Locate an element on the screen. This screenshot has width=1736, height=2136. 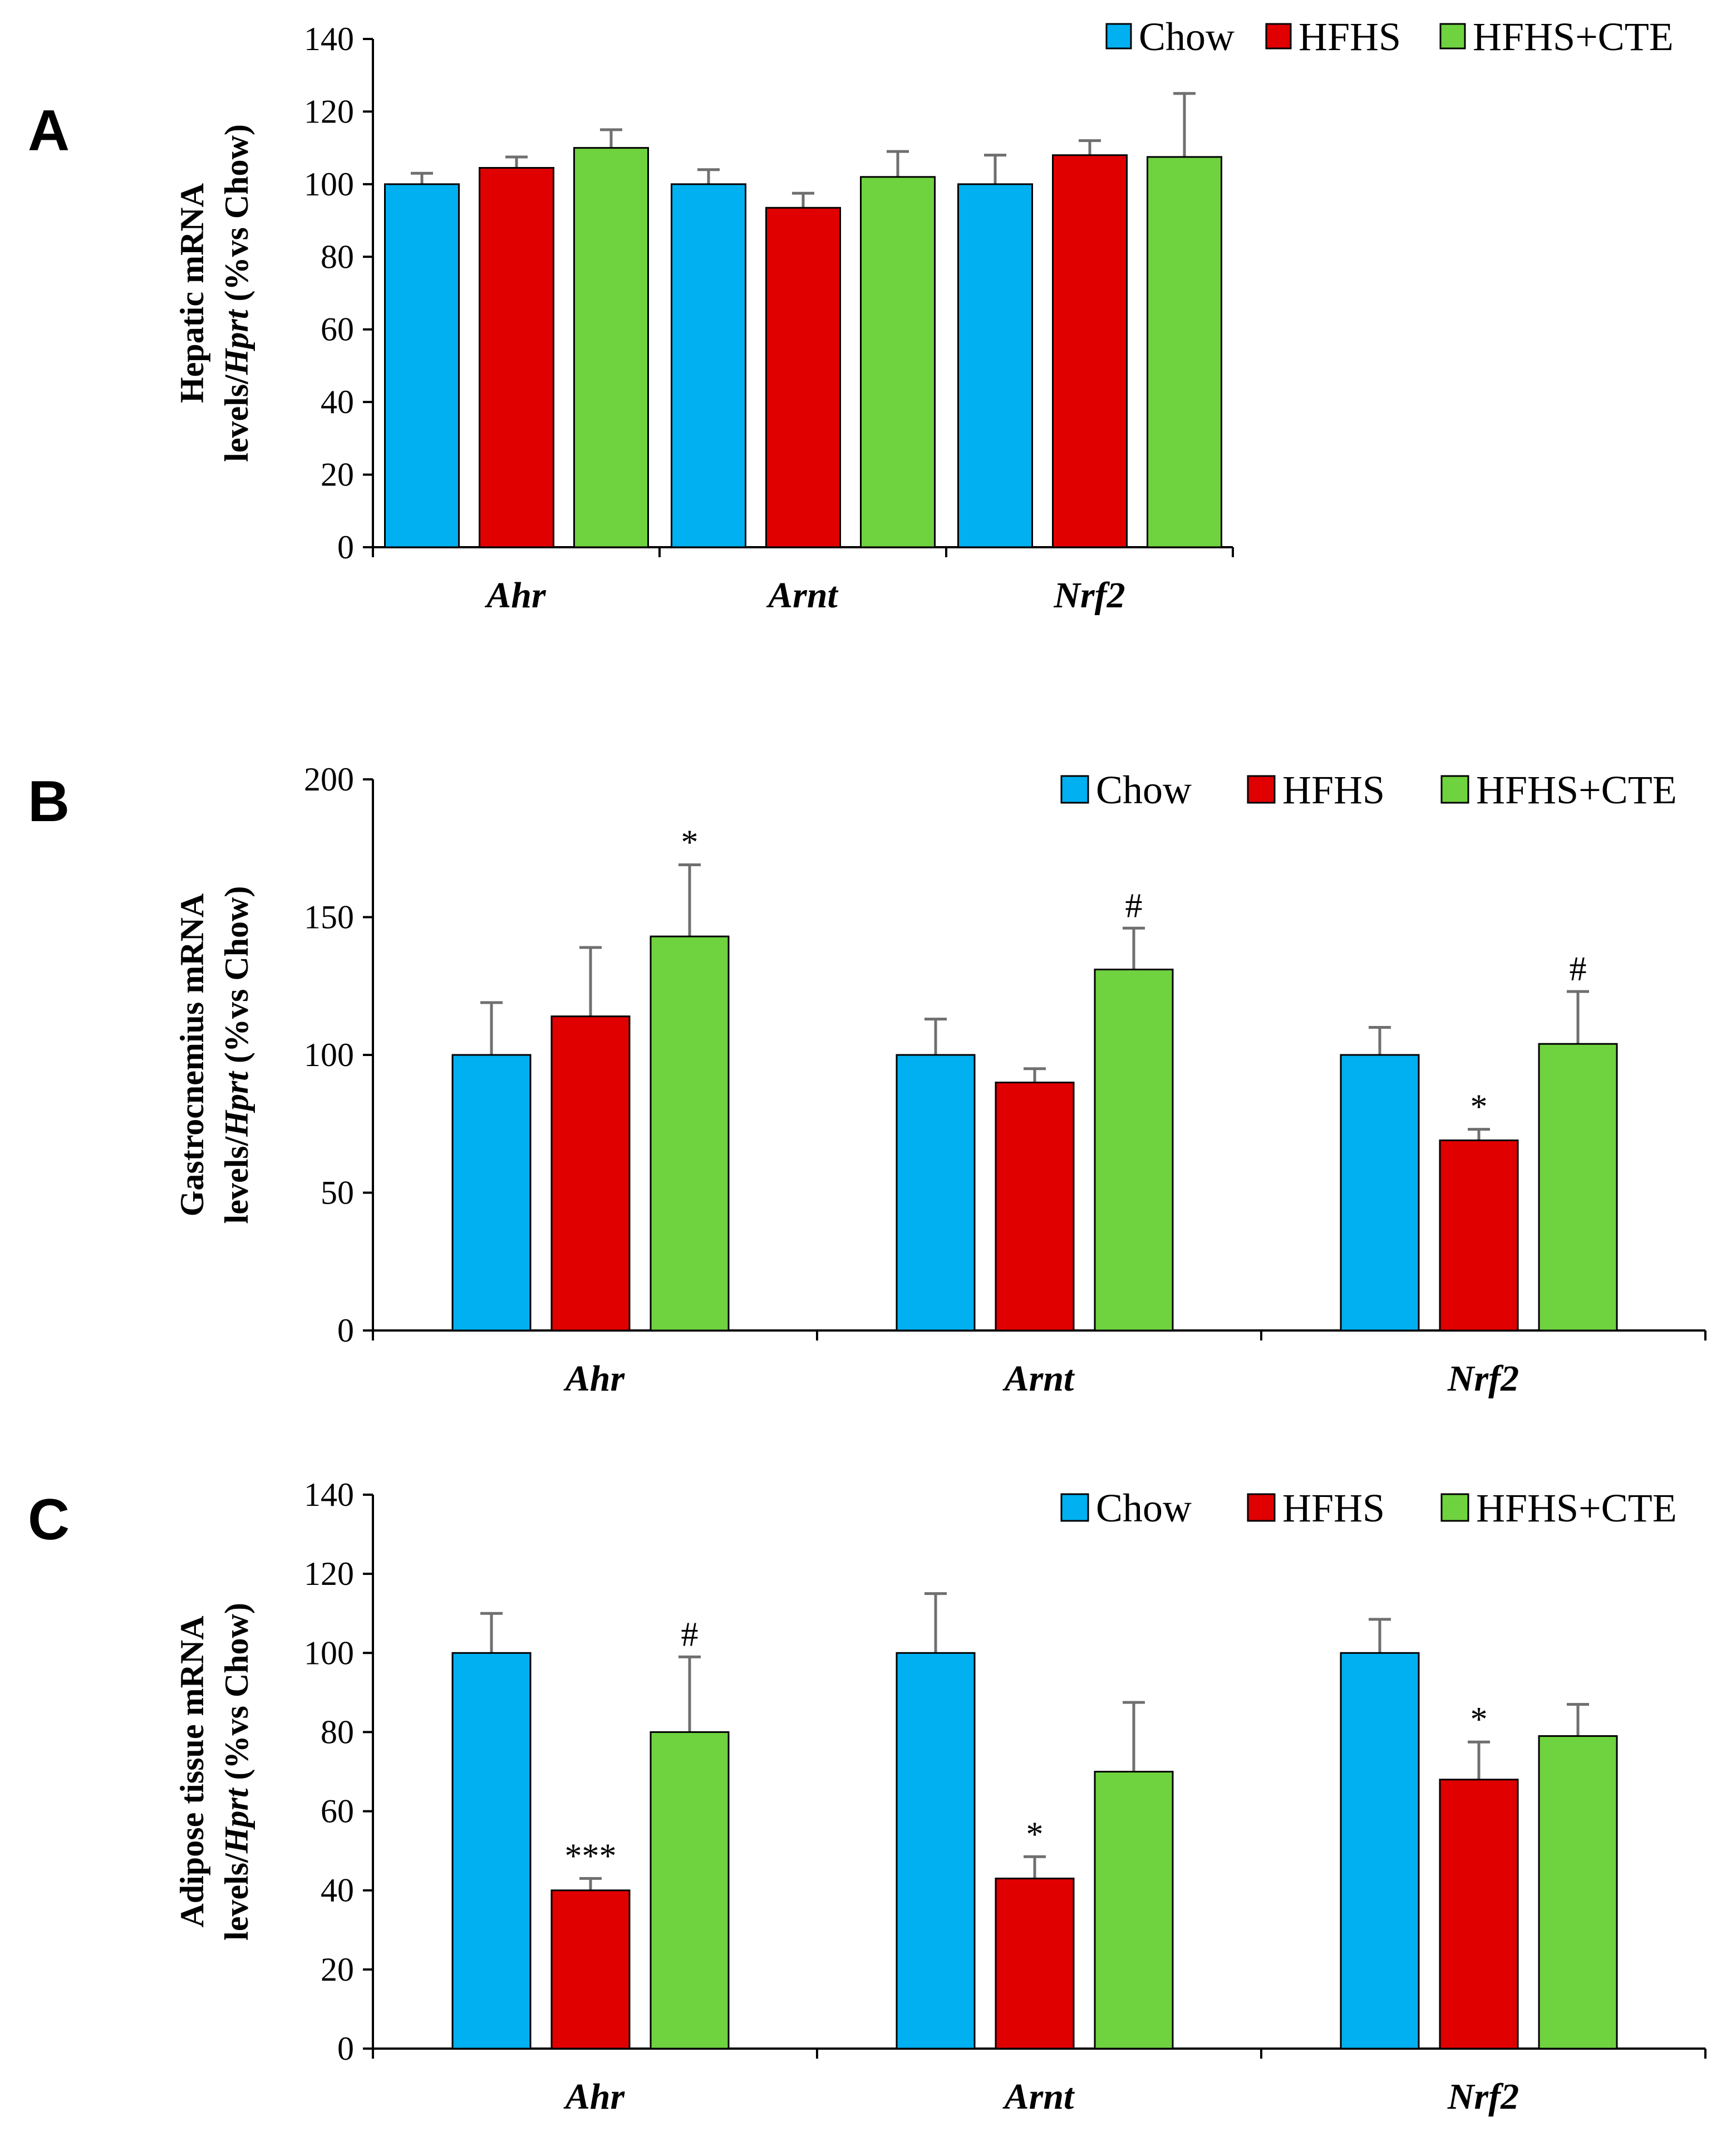
panel-letter: A is located at coordinates (49, 131).